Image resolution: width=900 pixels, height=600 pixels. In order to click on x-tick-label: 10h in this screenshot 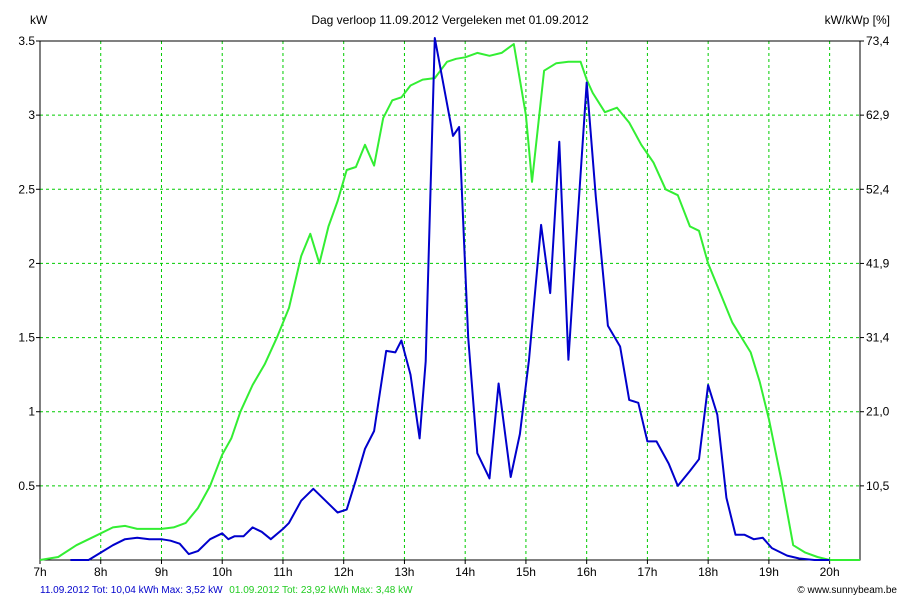, I will do `click(222, 572)`.